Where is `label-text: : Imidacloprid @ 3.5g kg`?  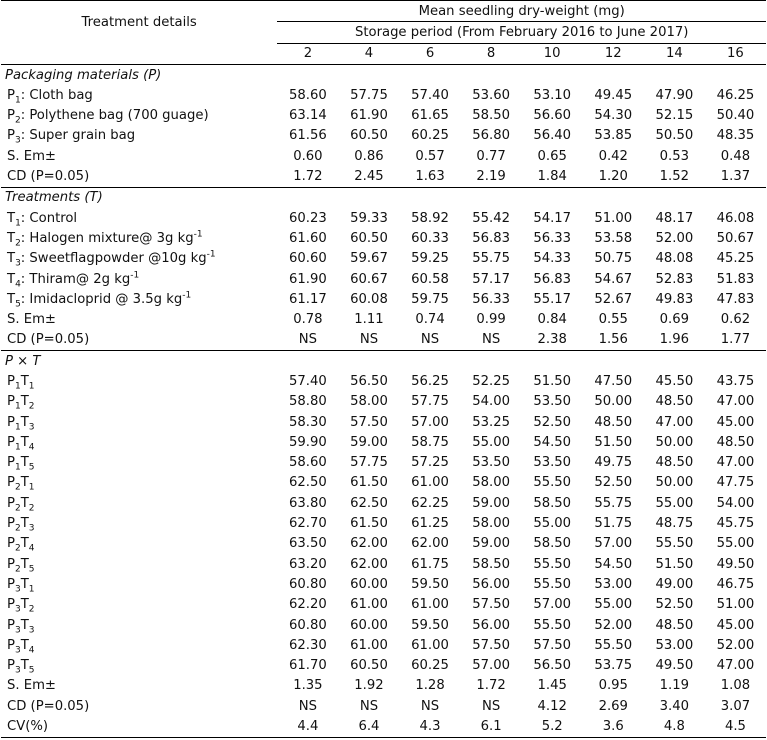
label-text: : Imidacloprid @ 3.5g kg is located at coordinates (101, 299).